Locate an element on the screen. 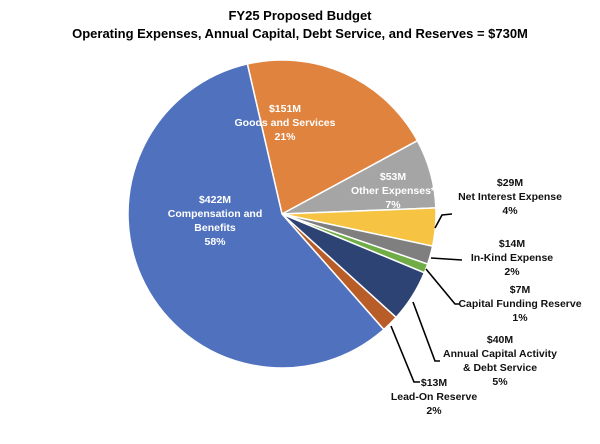 The height and width of the screenshot is (444, 600). leader-line-capital-funding is located at coordinates (442, 286).